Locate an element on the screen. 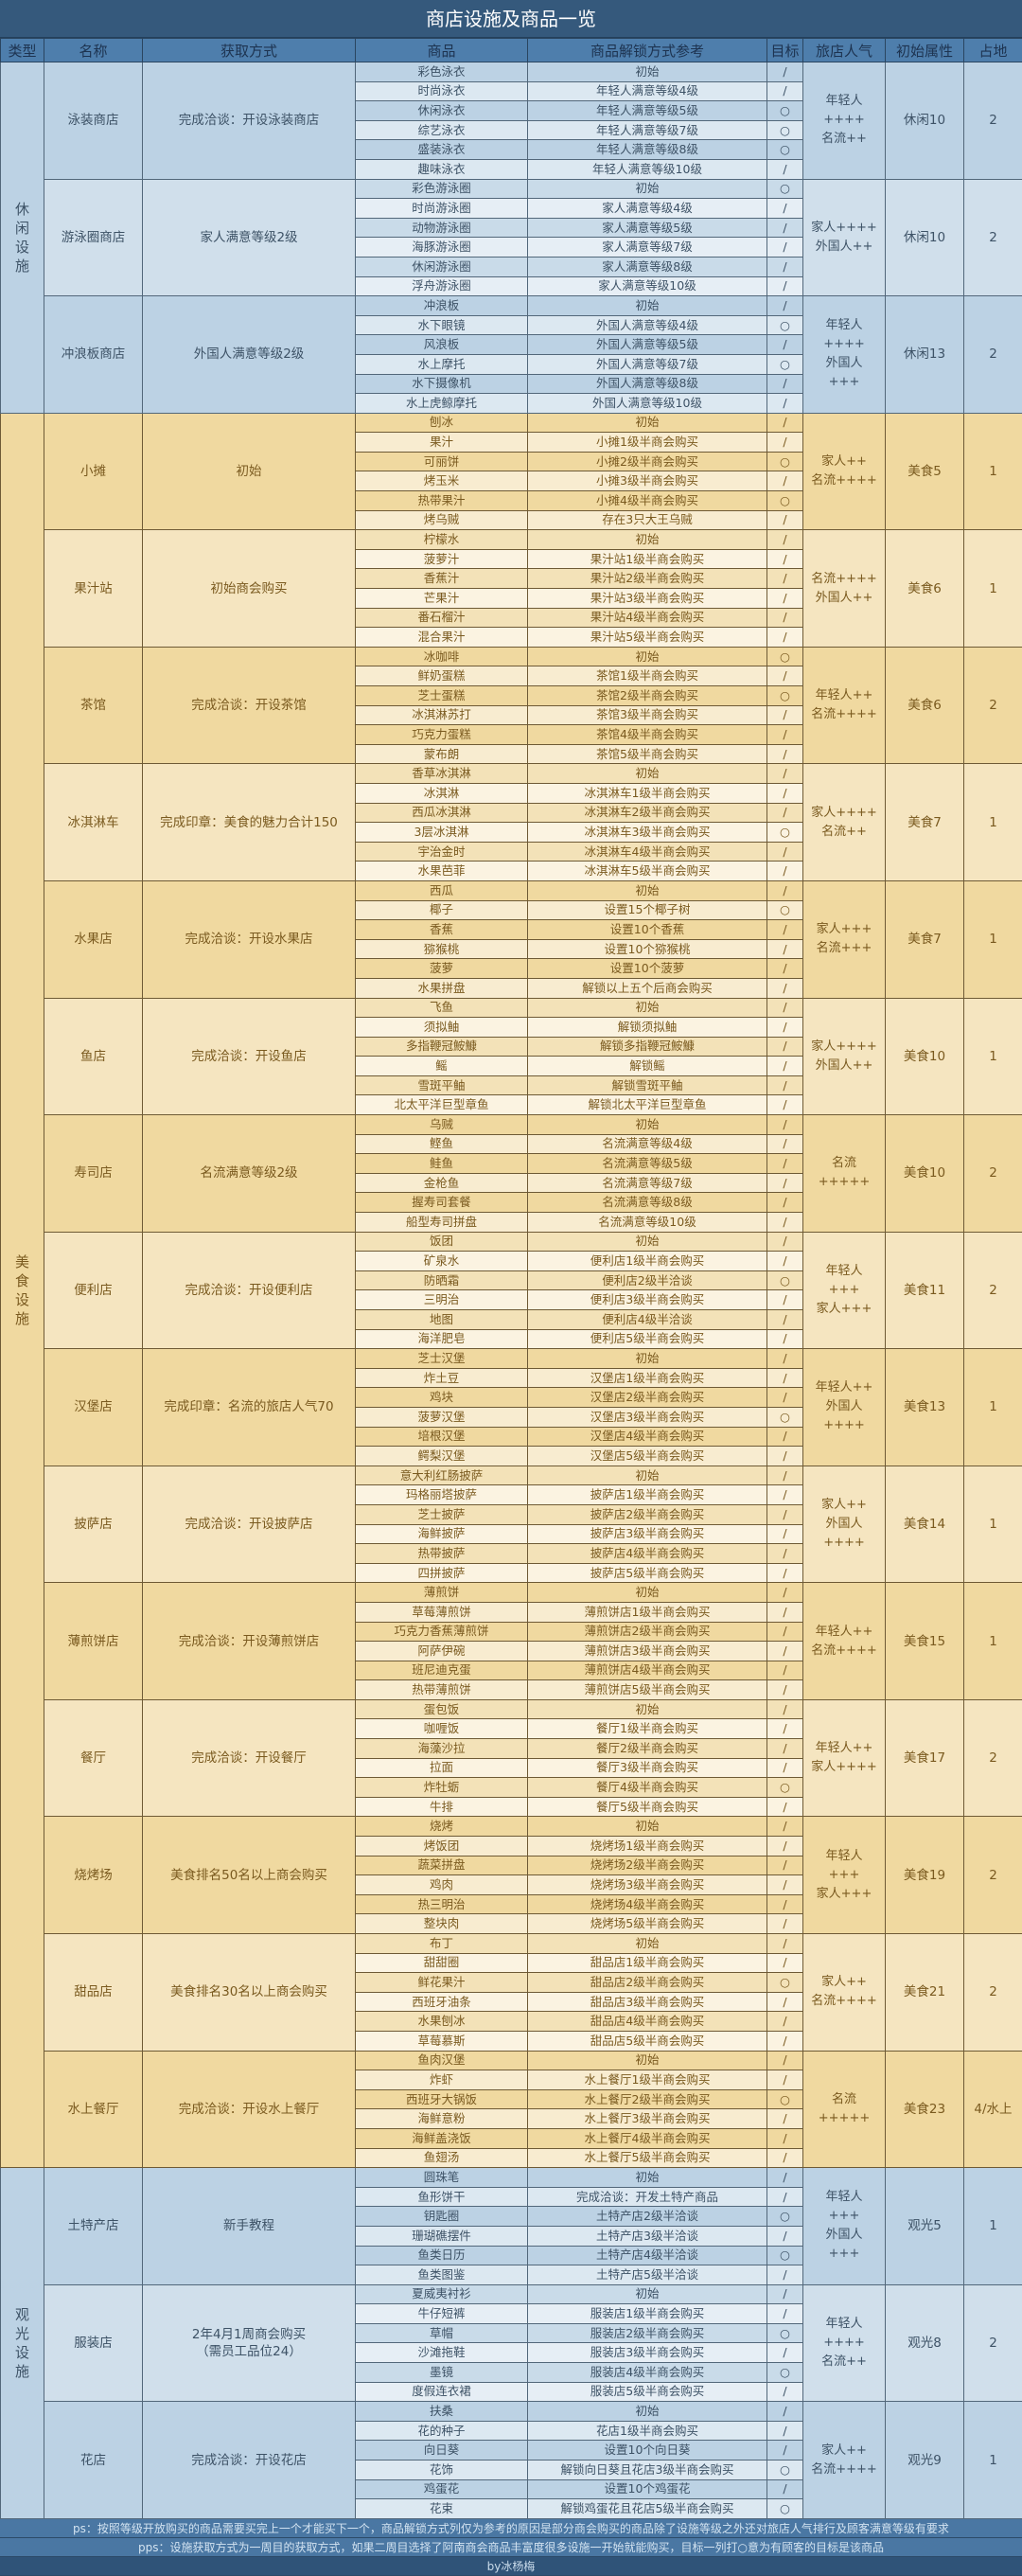 The width and height of the screenshot is (1022, 2576). product-name: 蛋包饭 is located at coordinates (442, 1709).